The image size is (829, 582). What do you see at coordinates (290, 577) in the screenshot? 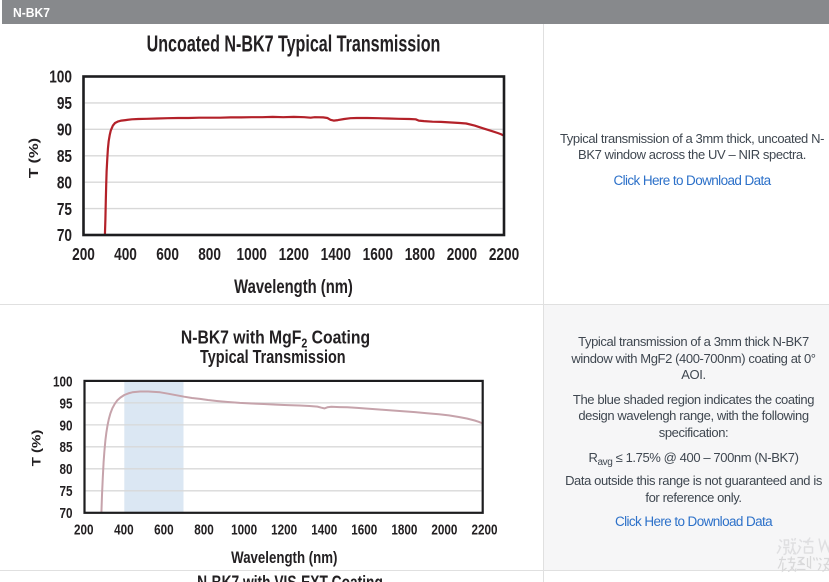
I see `svg-text: N-BK7 with VIS-EXT Coating` at bounding box center [290, 577].